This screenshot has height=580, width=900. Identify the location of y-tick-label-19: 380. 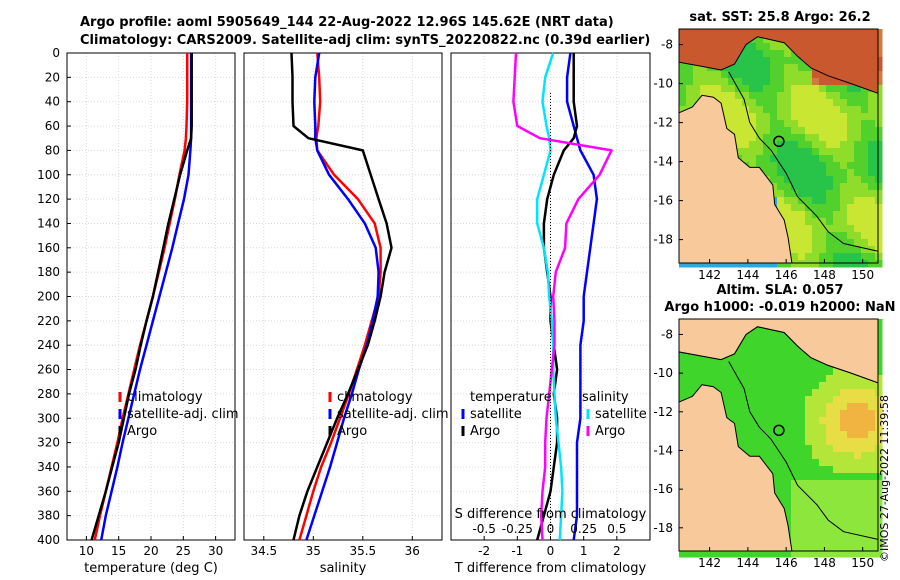
(48, 516).